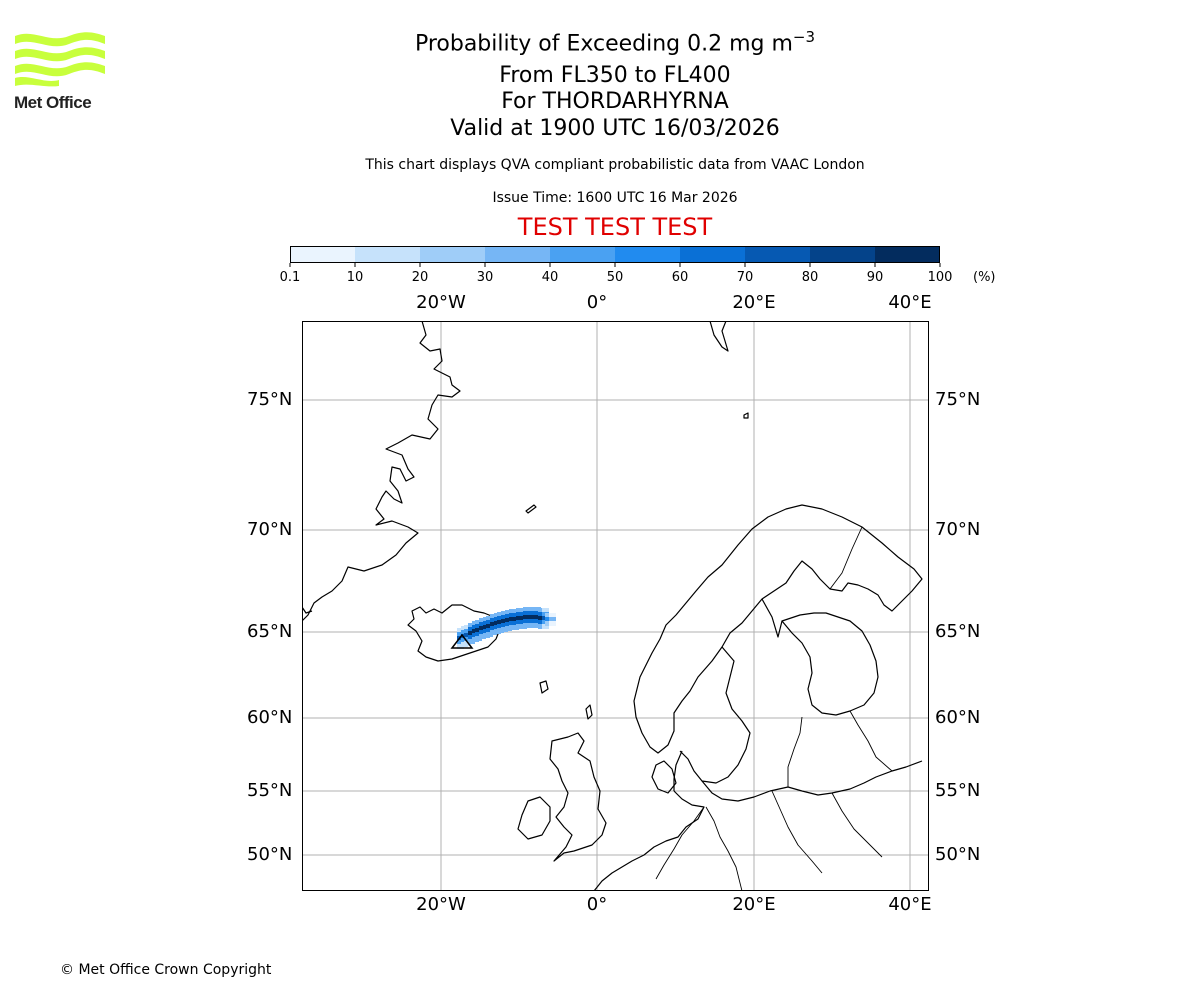  Describe the element at coordinates (958, 529) in the screenshot. I see `latitude-label-right: 70°N` at that location.